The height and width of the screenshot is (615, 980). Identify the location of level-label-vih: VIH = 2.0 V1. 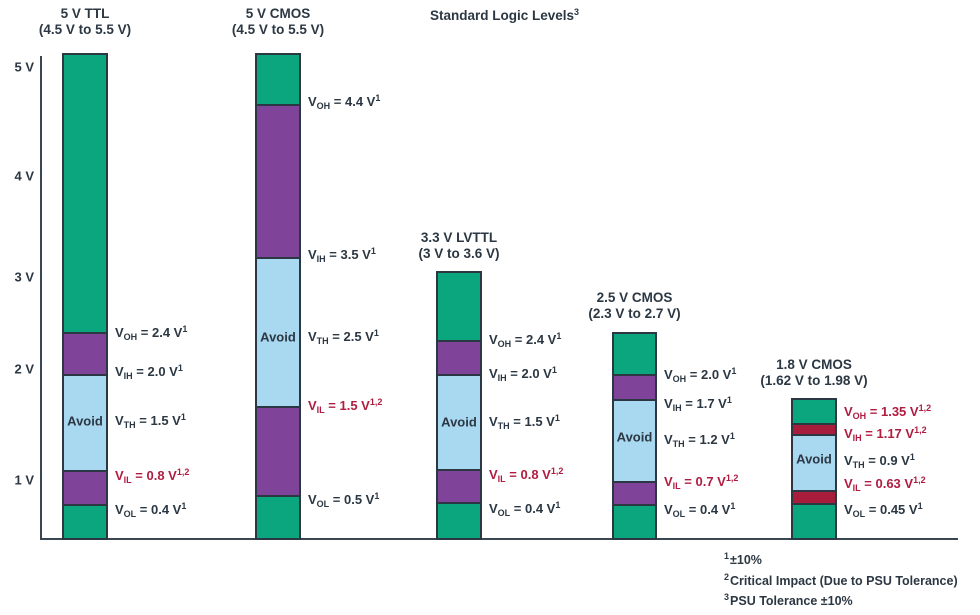
(149, 372).